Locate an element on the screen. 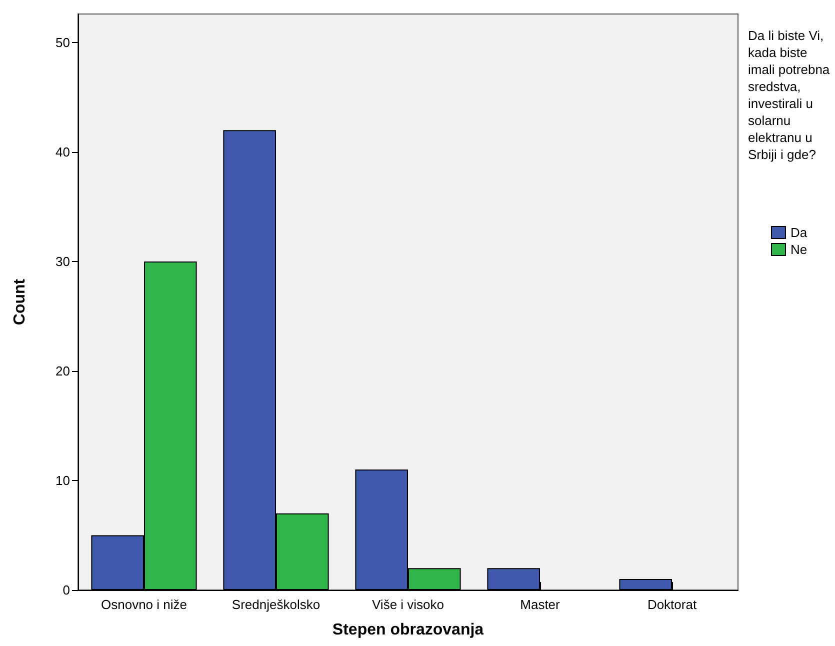 The width and height of the screenshot is (835, 646). x-tick-label: Srednješkolsko is located at coordinates (276, 604).